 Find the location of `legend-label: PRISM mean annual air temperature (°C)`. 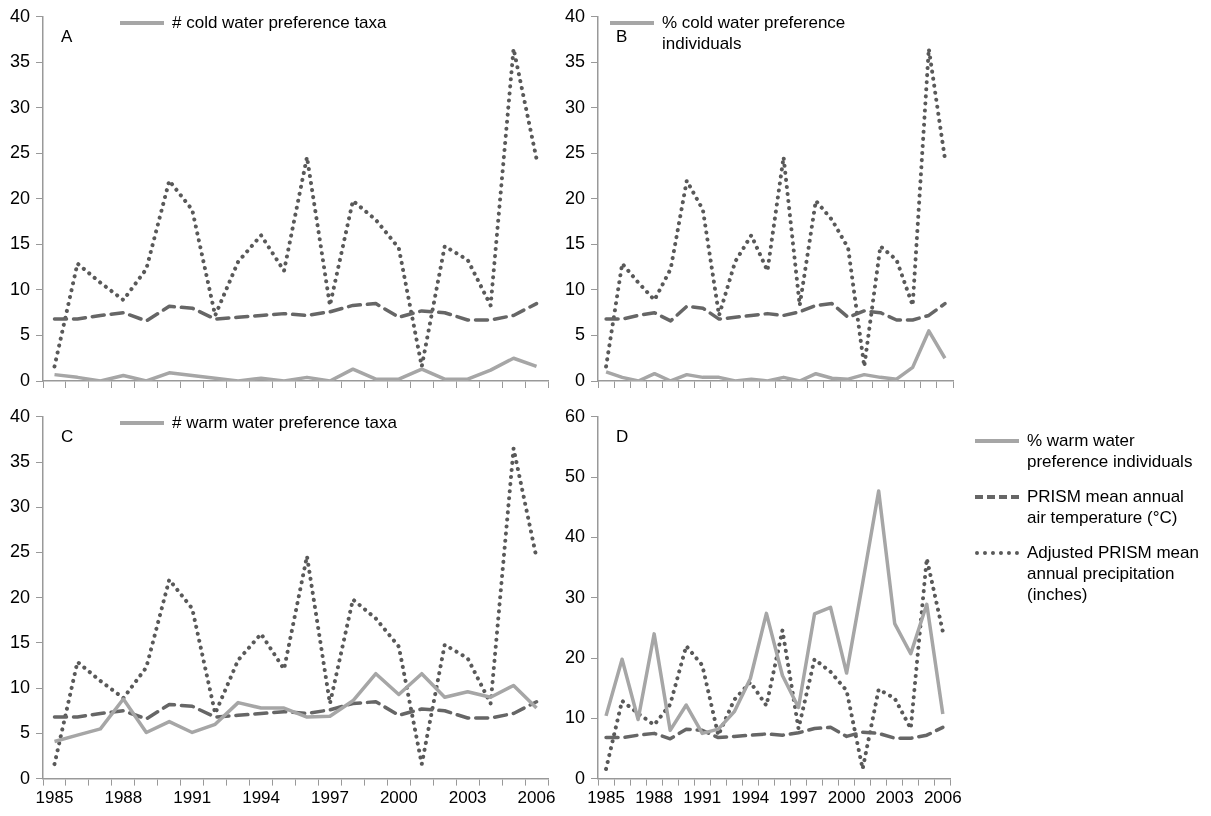

legend-label: PRISM mean annual air temperature (°C) is located at coordinates (1106, 507).